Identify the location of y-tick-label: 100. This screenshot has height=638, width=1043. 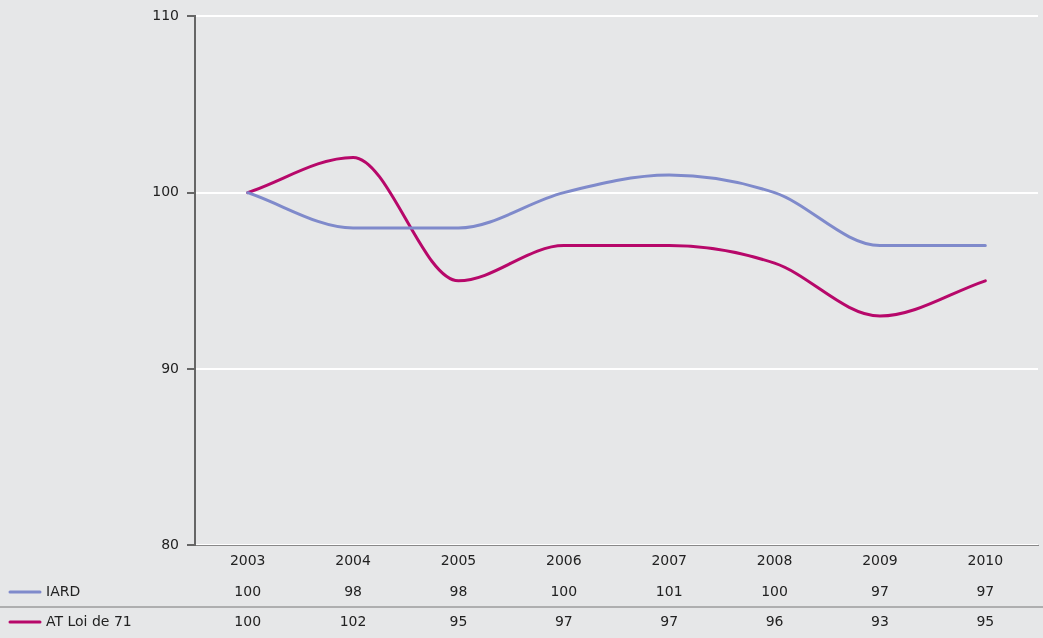
(165, 191).